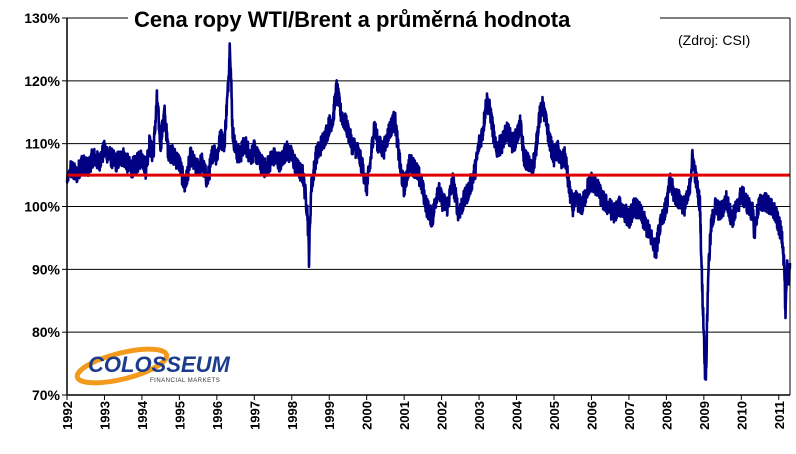 The width and height of the screenshot is (796, 454). I want to click on y-tick-label: 80%, so click(46, 332).